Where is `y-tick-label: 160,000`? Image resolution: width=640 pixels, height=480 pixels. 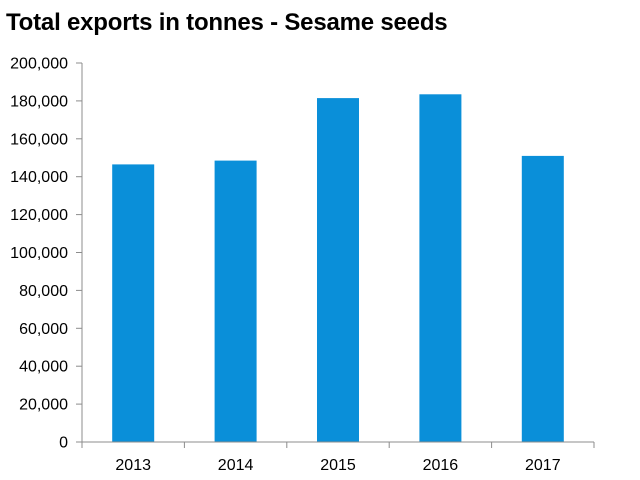
y-tick-label: 160,000 is located at coordinates (39, 139).